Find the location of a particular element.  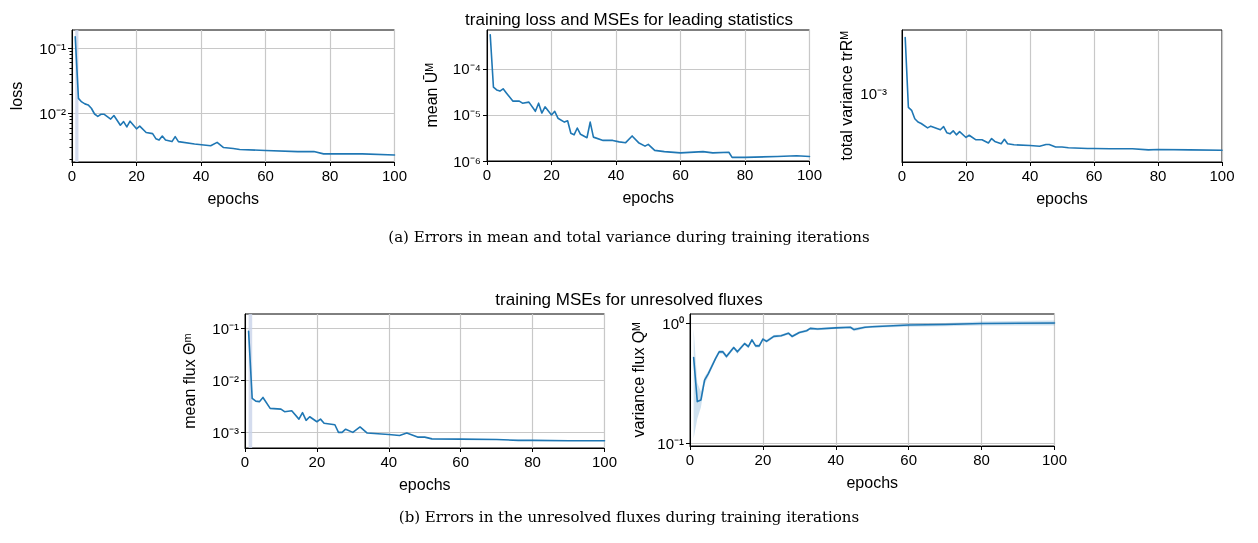

chart-title: training loss and MSEs for leading statistics is located at coordinates (629, 20).